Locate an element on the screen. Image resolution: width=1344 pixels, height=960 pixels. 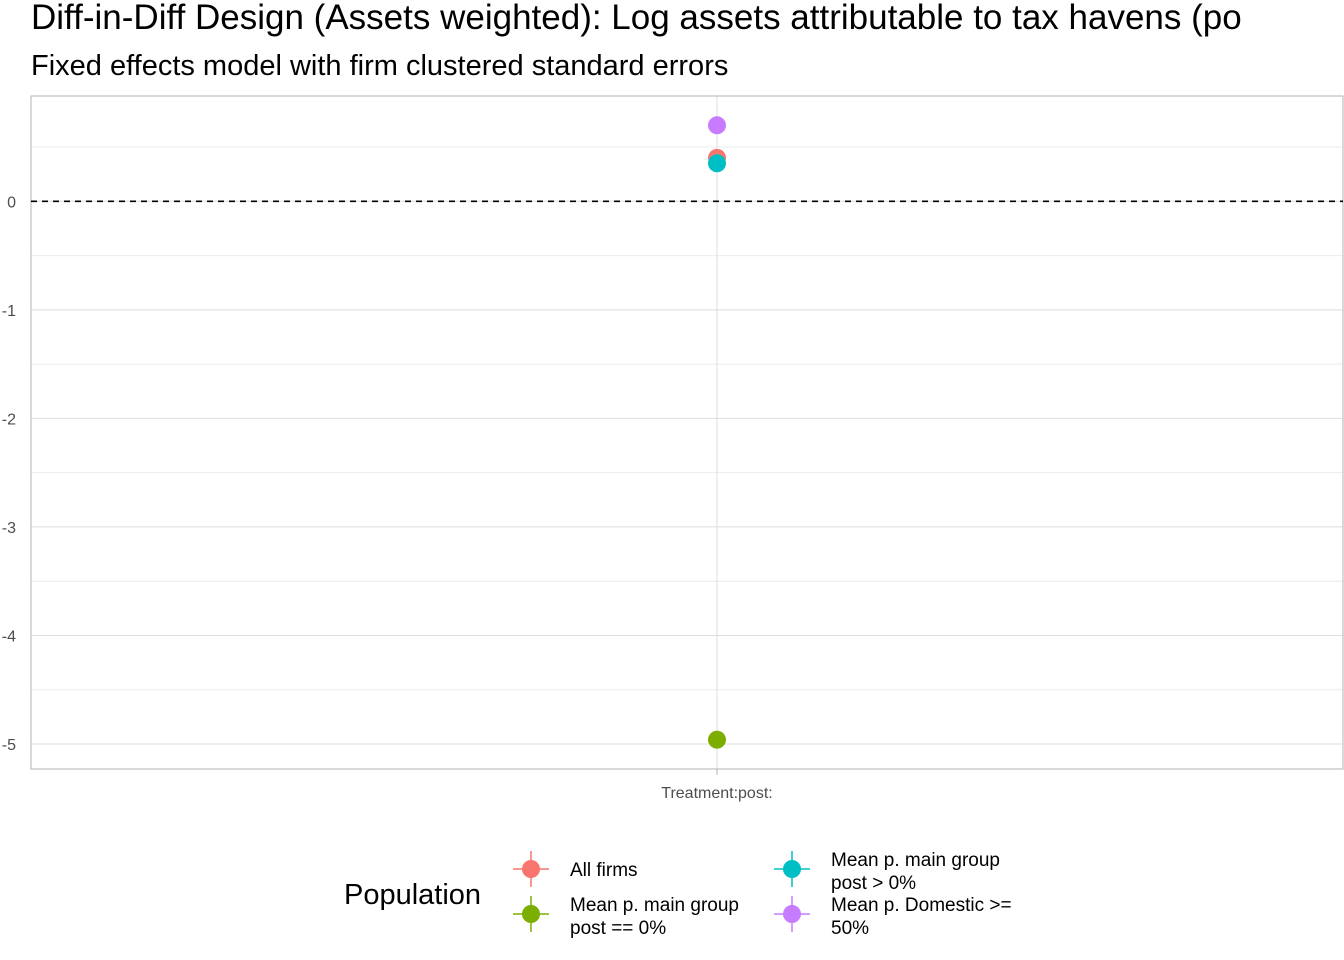
y-tick-label: -4 is located at coordinates (9, 636).